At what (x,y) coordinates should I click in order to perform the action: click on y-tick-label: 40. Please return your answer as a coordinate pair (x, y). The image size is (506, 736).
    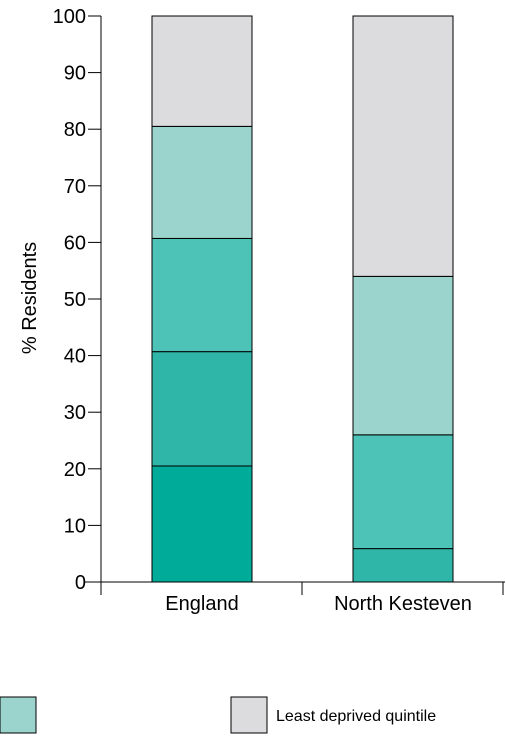
    Looking at the image, I should click on (75, 357).